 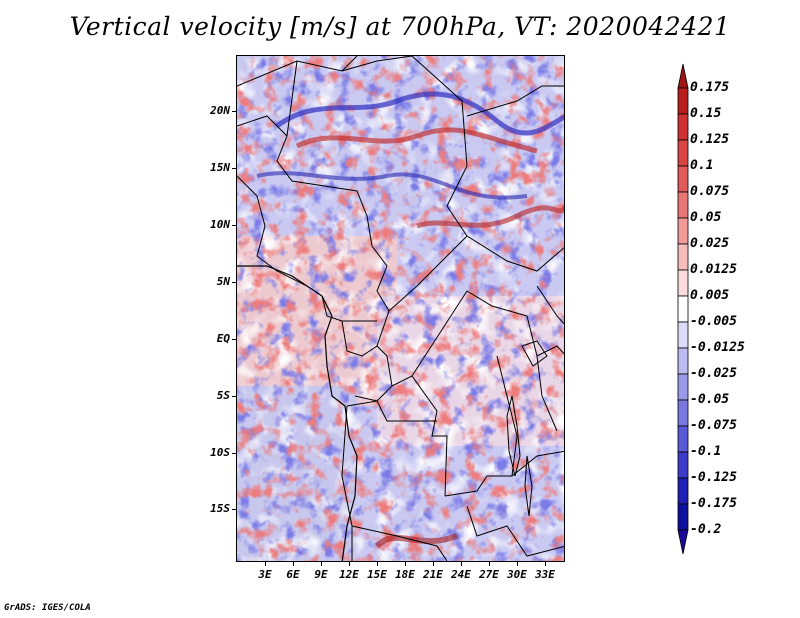 I want to click on colorbar, so click(x=683, y=309).